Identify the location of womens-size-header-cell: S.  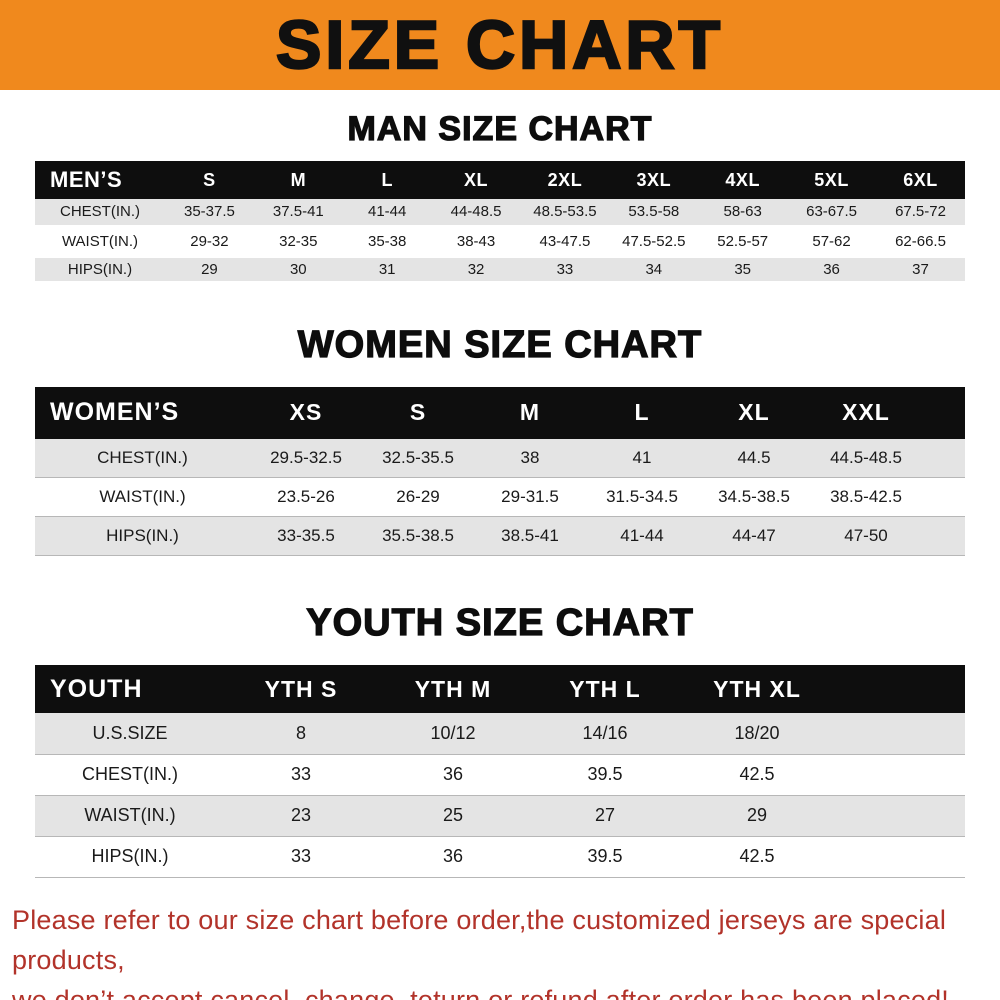
(418, 412).